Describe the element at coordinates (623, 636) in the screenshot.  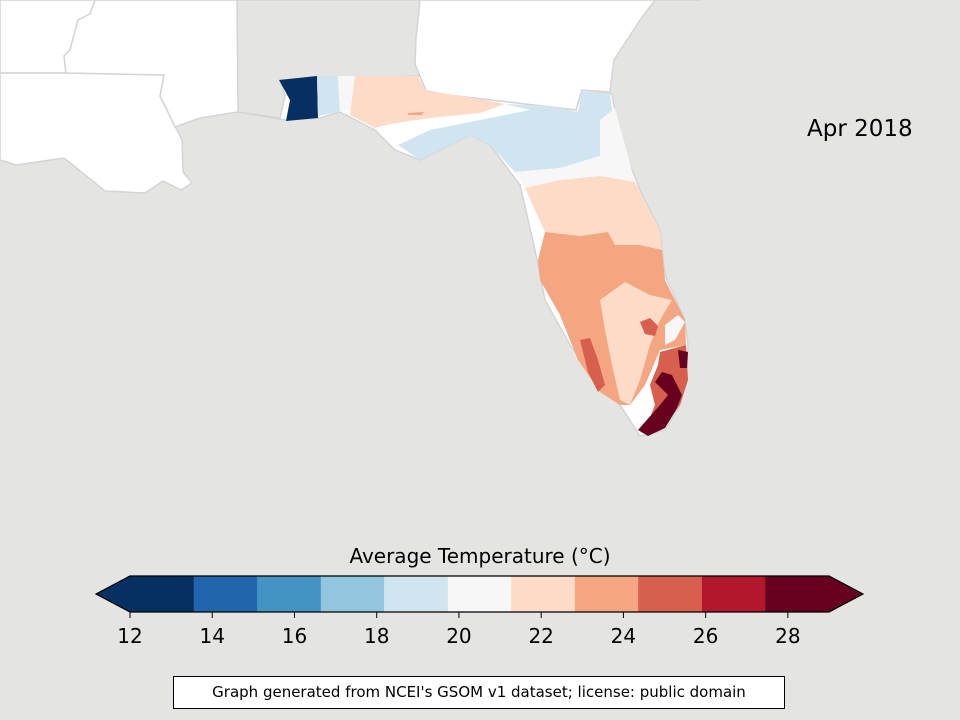
I see `colorbar-tick-label: 24` at that location.